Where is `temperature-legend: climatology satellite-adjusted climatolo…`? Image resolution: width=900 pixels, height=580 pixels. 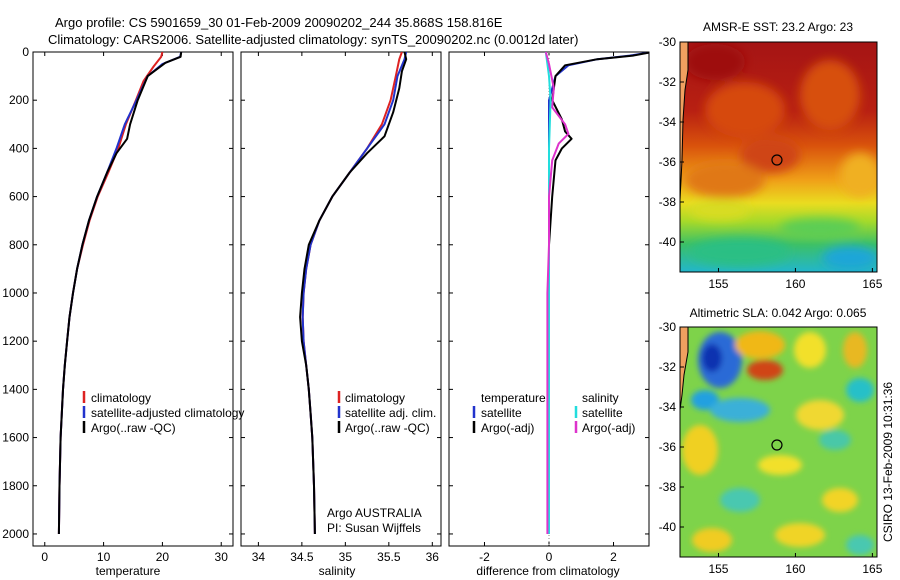 temperature-legend: climatology satellite-adjusted climatolo… is located at coordinates (163, 413).